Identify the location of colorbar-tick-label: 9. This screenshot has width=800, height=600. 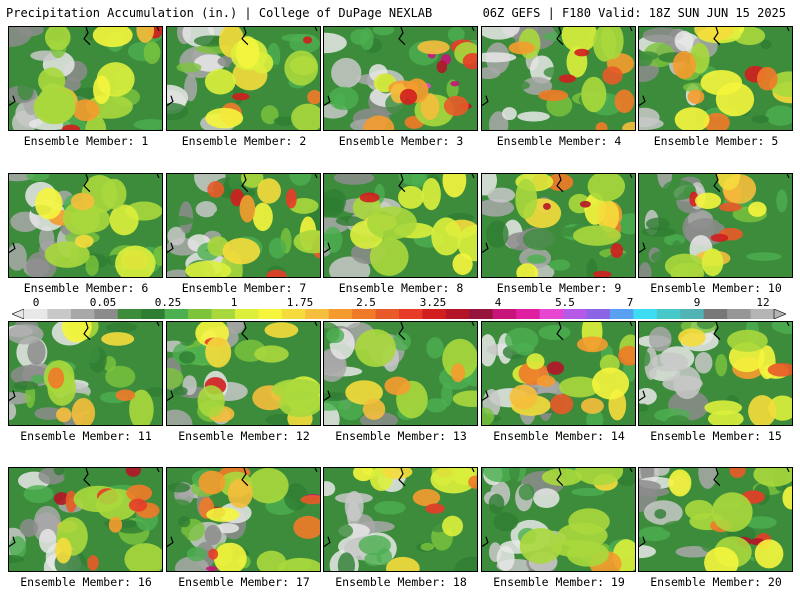
(697, 302).